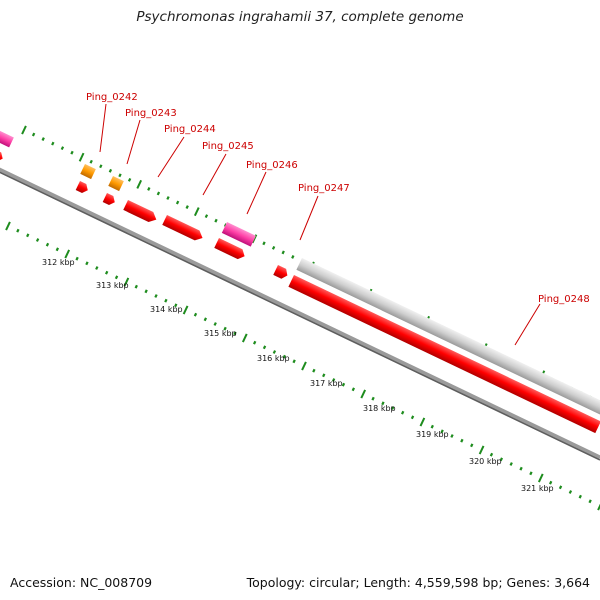  Describe the element at coordinates (324, 188) in the screenshot. I see `gene-label: Ping_0247` at that location.